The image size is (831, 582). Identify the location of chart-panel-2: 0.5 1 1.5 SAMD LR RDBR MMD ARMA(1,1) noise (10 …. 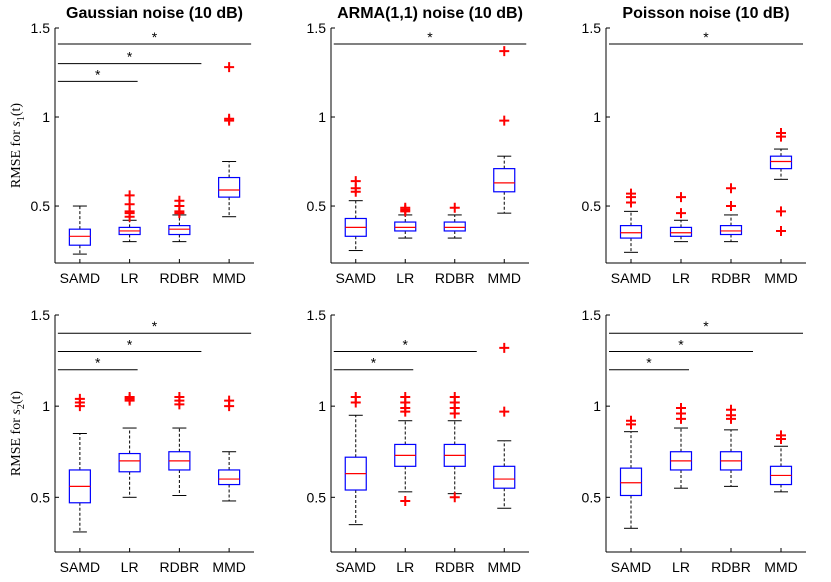
(418, 145).